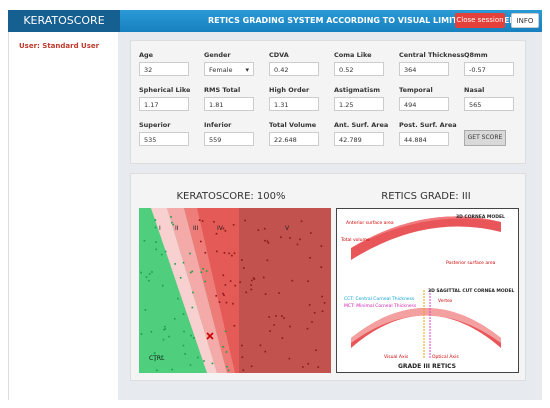 The height and width of the screenshot is (408, 550). Describe the element at coordinates (229, 104) in the screenshot. I see `field-input: 1.81` at that location.